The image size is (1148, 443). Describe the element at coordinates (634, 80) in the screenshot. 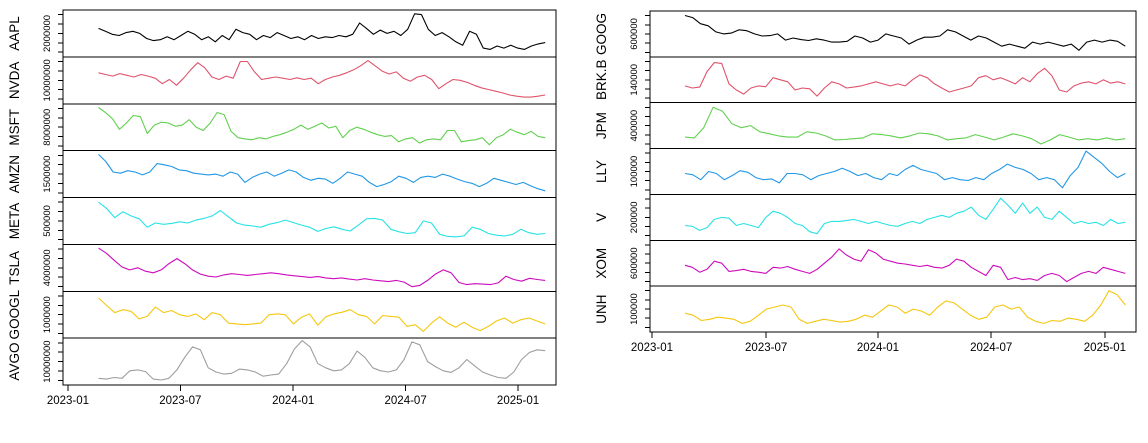

I see `y-axis-tick-label: 140000` at that location.